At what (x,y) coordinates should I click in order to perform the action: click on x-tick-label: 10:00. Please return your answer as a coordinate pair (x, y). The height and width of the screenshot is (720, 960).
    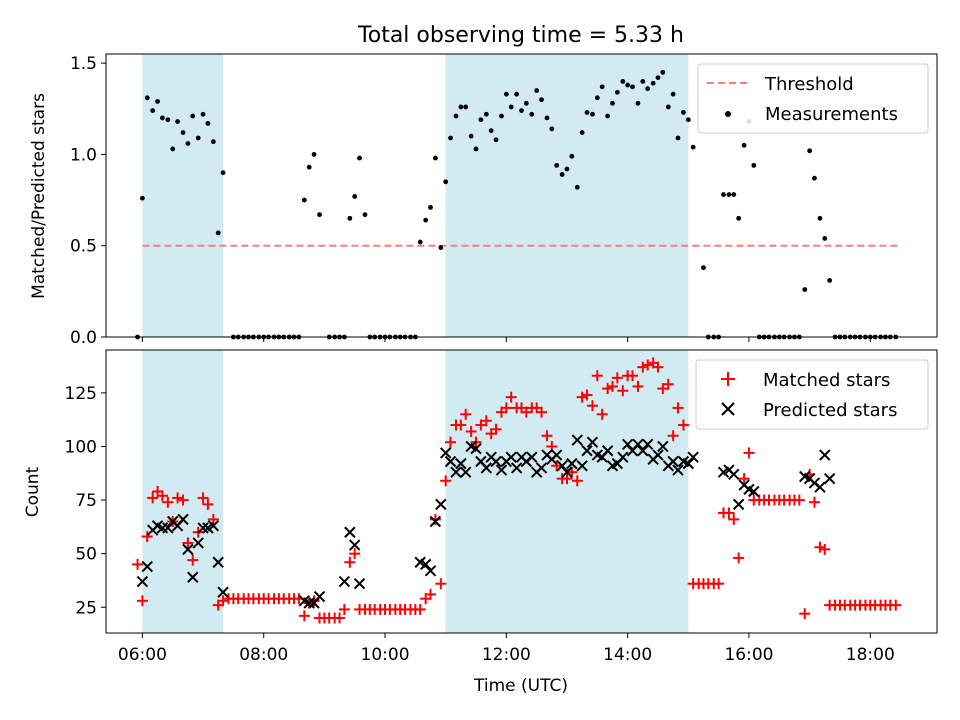
    Looking at the image, I should click on (385, 655).